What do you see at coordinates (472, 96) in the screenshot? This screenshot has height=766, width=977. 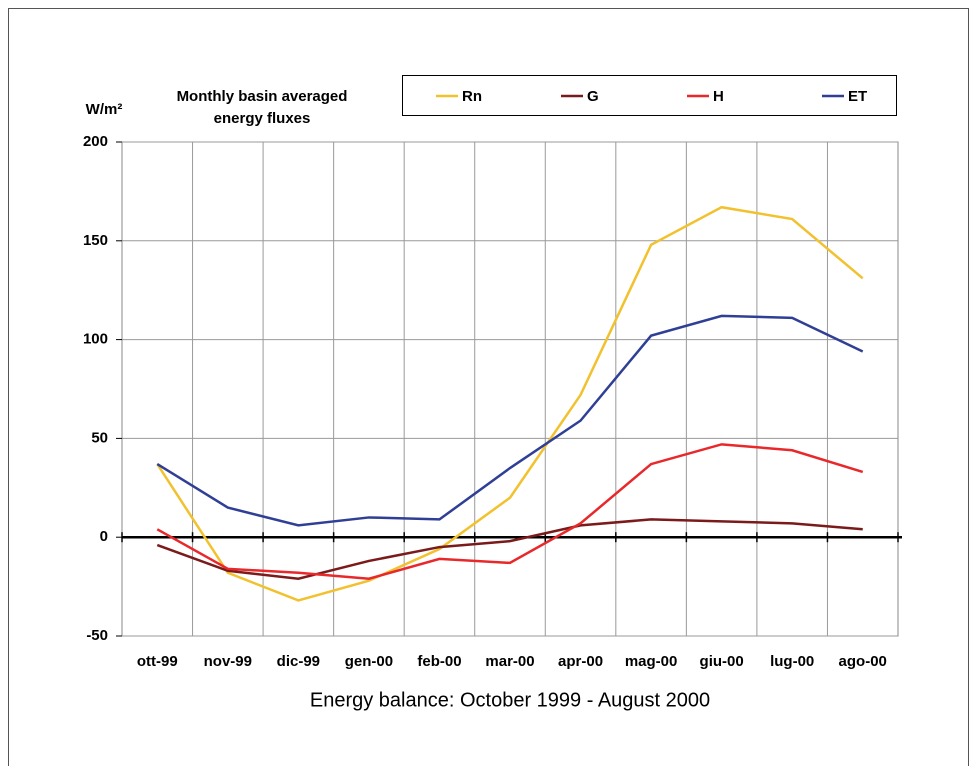 I see `legend-label: Rn` at bounding box center [472, 96].